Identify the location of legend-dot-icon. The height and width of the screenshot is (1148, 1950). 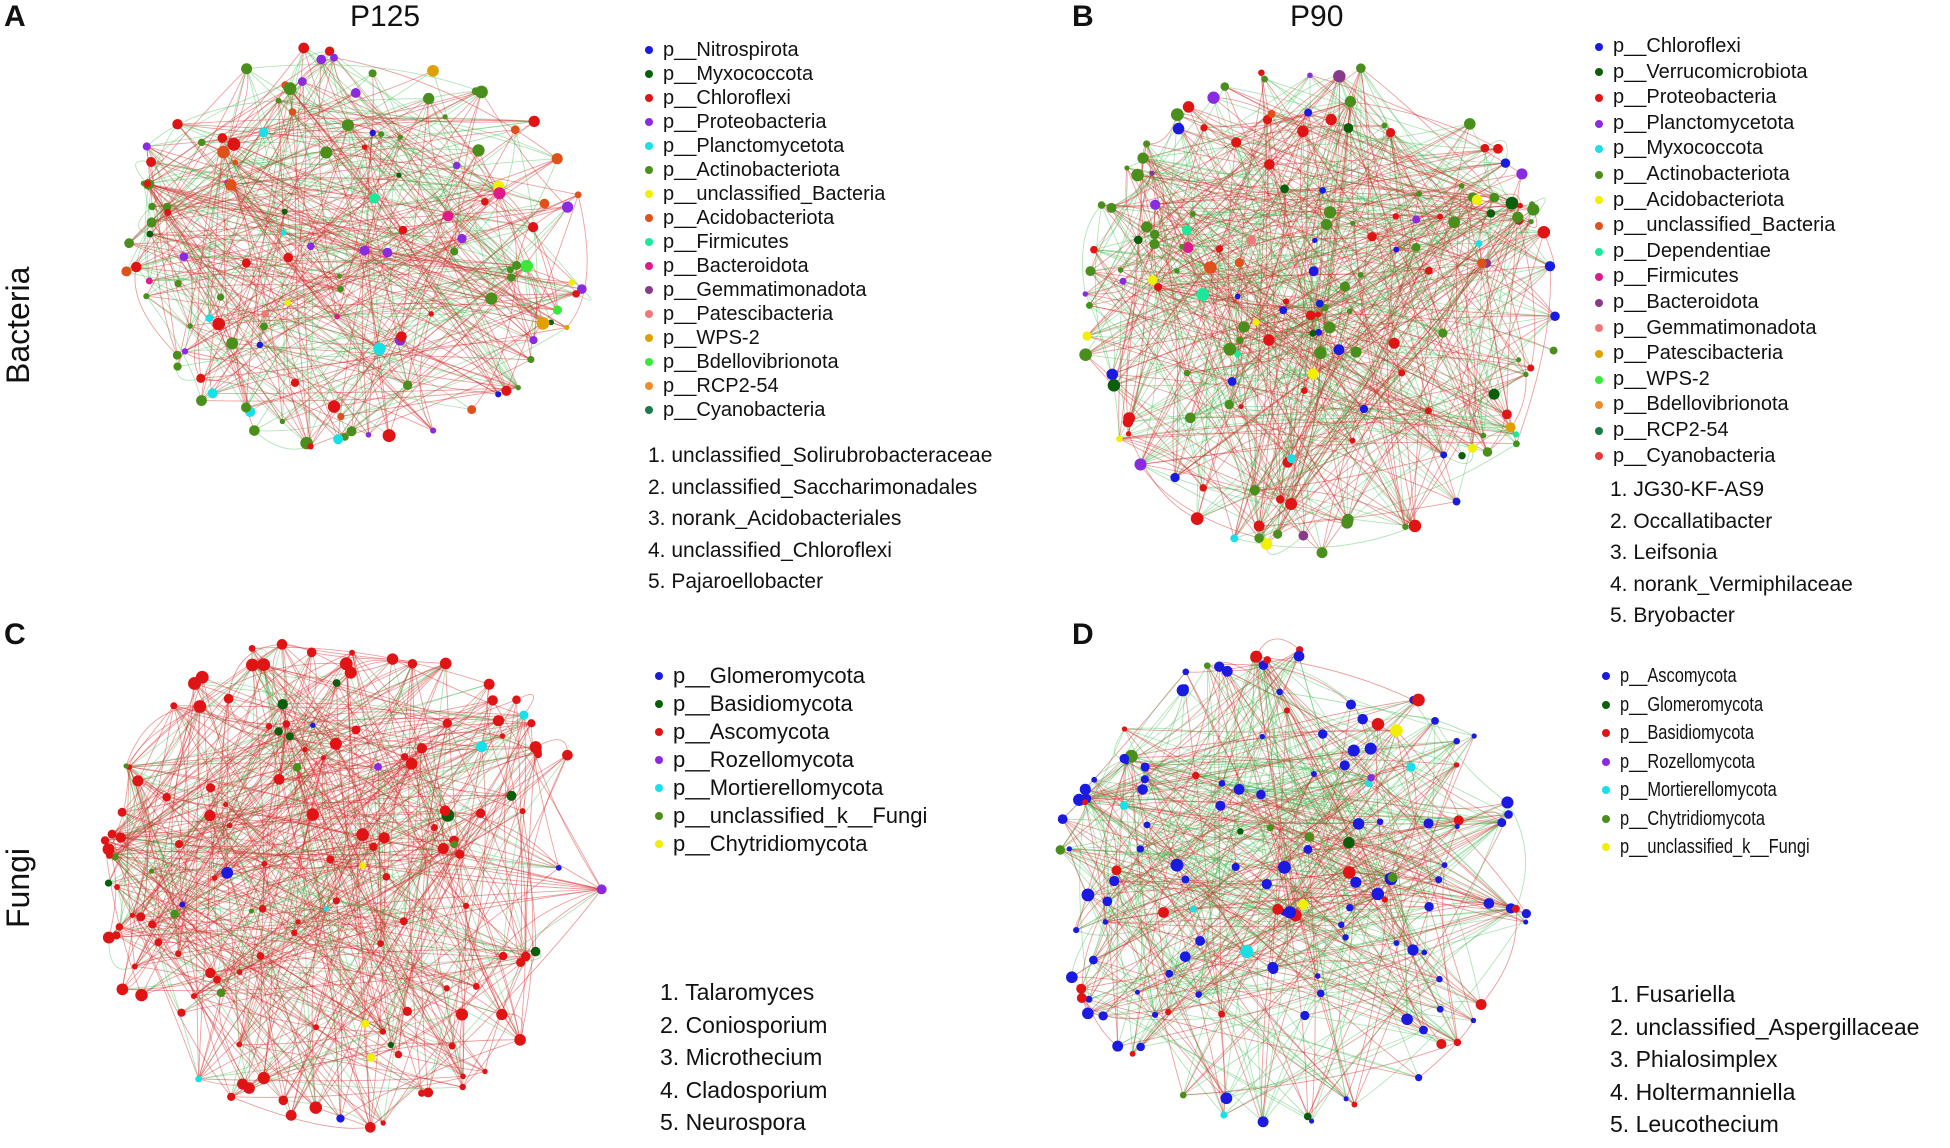
(1599, 174).